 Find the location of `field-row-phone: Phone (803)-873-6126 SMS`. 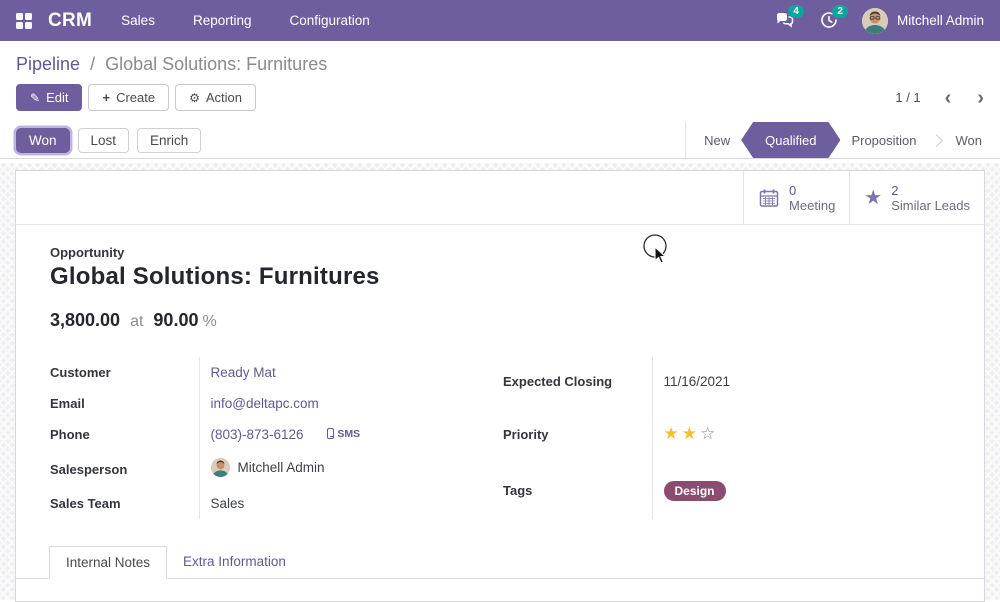

field-row-phone: Phone (803)-873-6126 SMS is located at coordinates (260, 434).